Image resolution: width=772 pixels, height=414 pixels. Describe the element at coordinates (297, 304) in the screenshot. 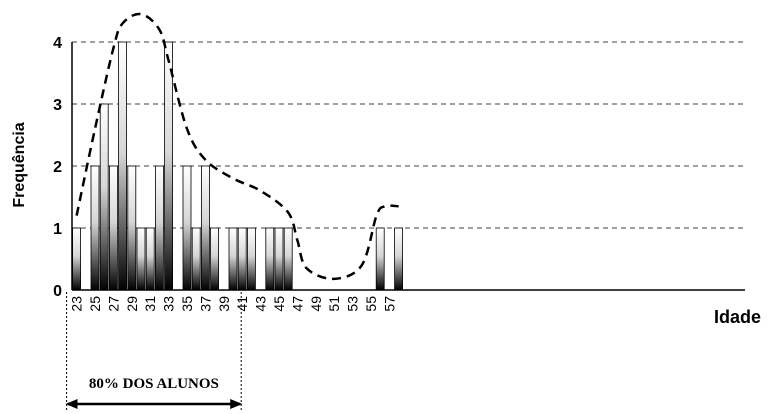

I see `x-tick-label: 47` at that location.